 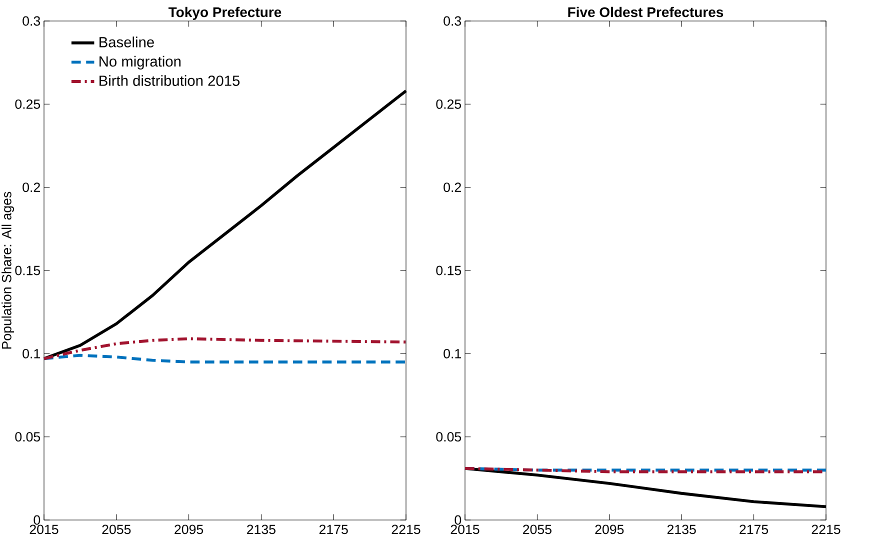 I want to click on chart-title: Tokyo Prefecture, so click(x=225, y=13).